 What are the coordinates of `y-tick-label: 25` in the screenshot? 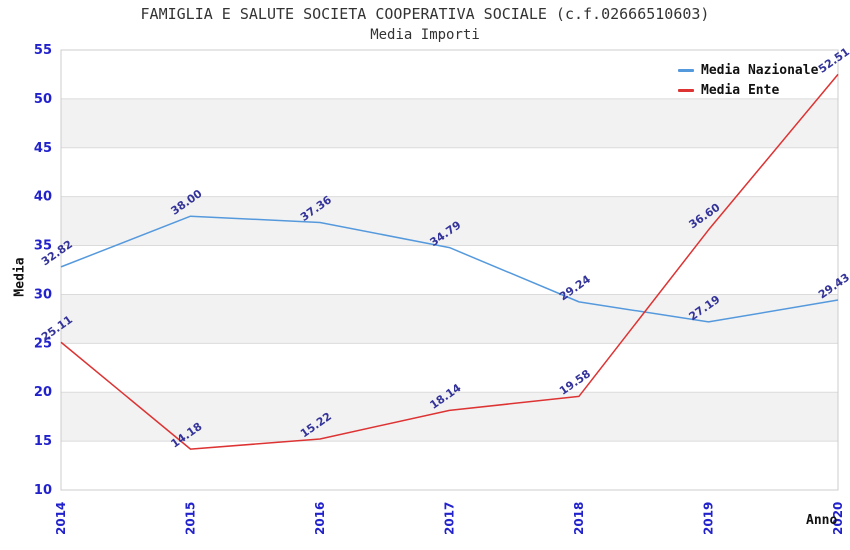 It's located at (43, 343).